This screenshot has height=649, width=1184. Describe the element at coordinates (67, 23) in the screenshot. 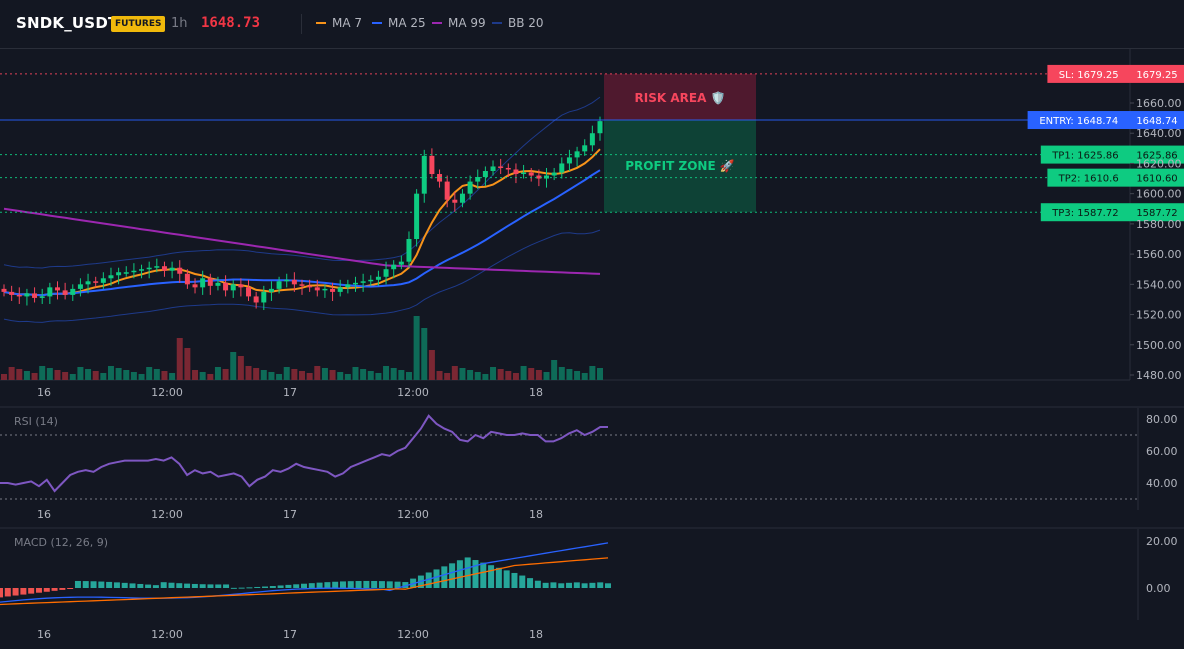

I see `symbol-name: SNDK_USDT` at that location.